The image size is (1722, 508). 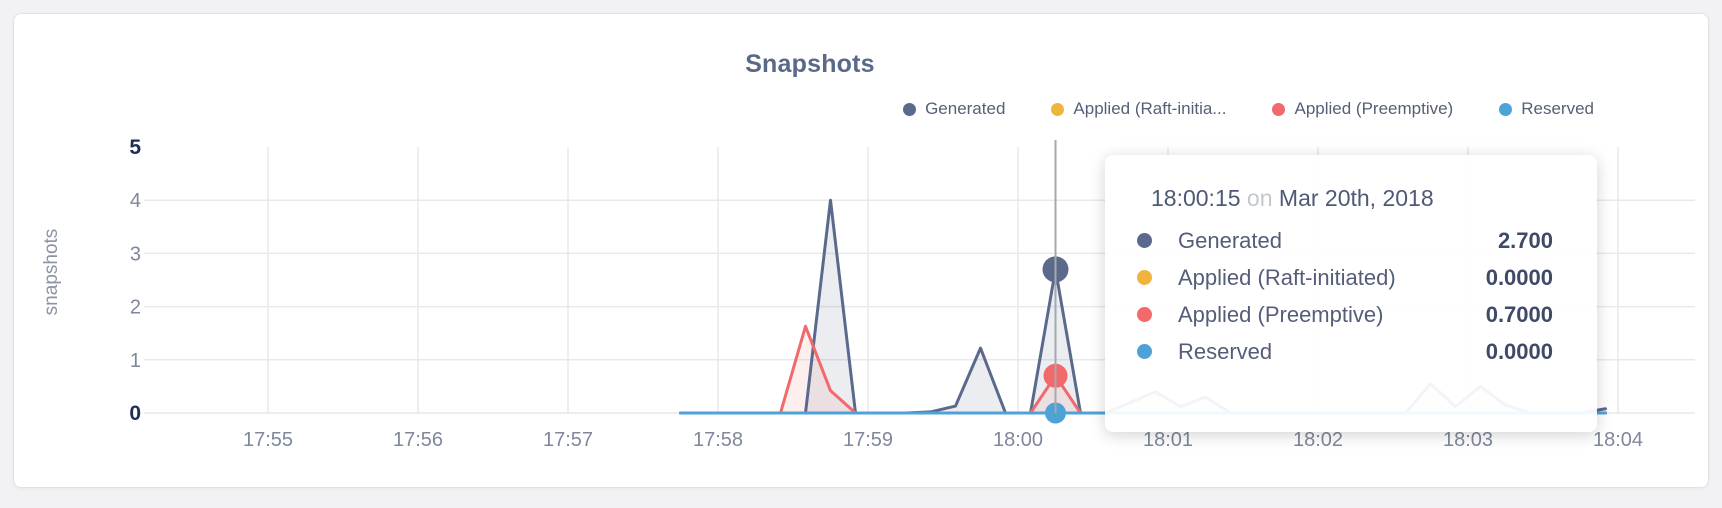 What do you see at coordinates (268, 440) in the screenshot?
I see `x-axis-tick-label: 17:55` at bounding box center [268, 440].